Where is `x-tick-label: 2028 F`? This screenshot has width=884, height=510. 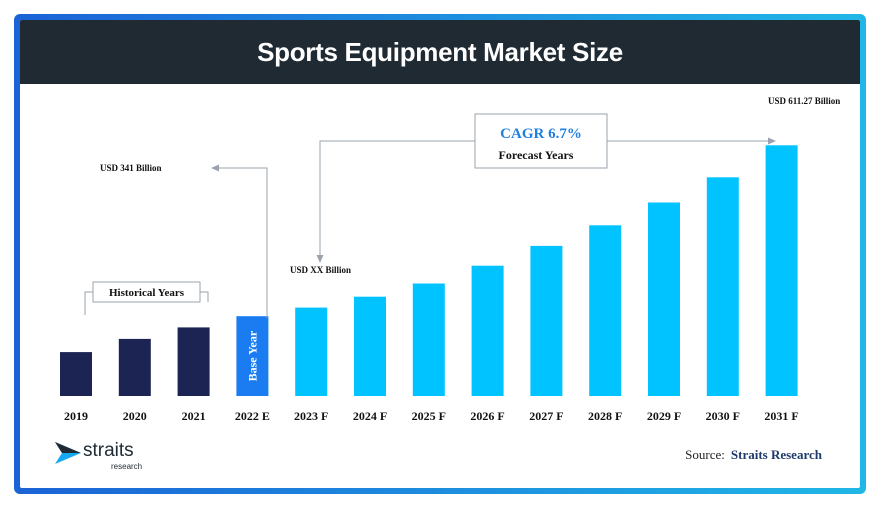 x-tick-label: 2028 F is located at coordinates (605, 416).